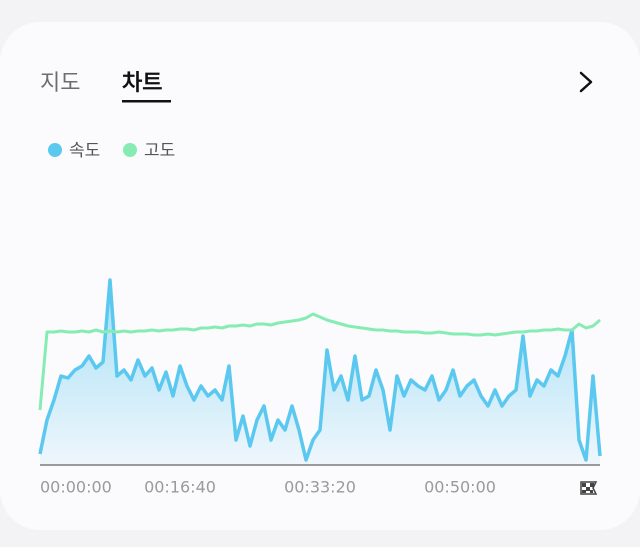  What do you see at coordinates (84, 151) in the screenshot?
I see `legend-label: 속도` at bounding box center [84, 151].